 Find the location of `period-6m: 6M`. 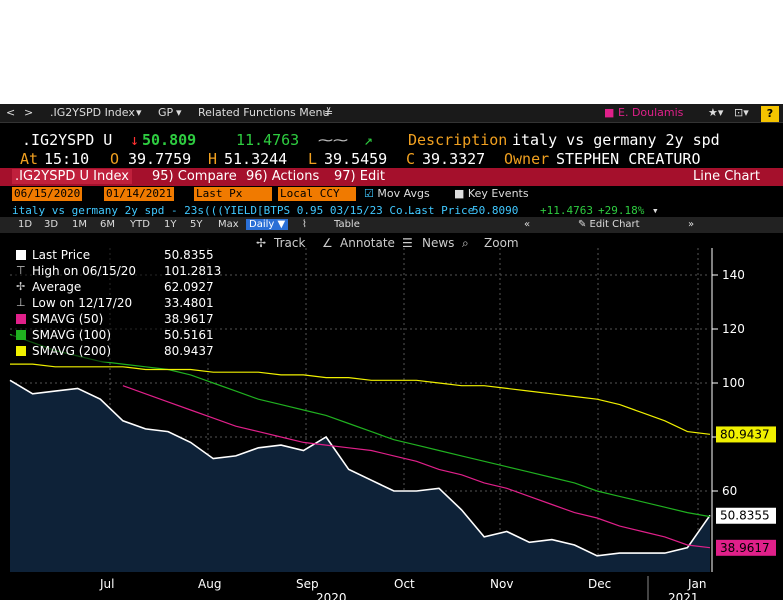

period-6m: 6M is located at coordinates (107, 224).